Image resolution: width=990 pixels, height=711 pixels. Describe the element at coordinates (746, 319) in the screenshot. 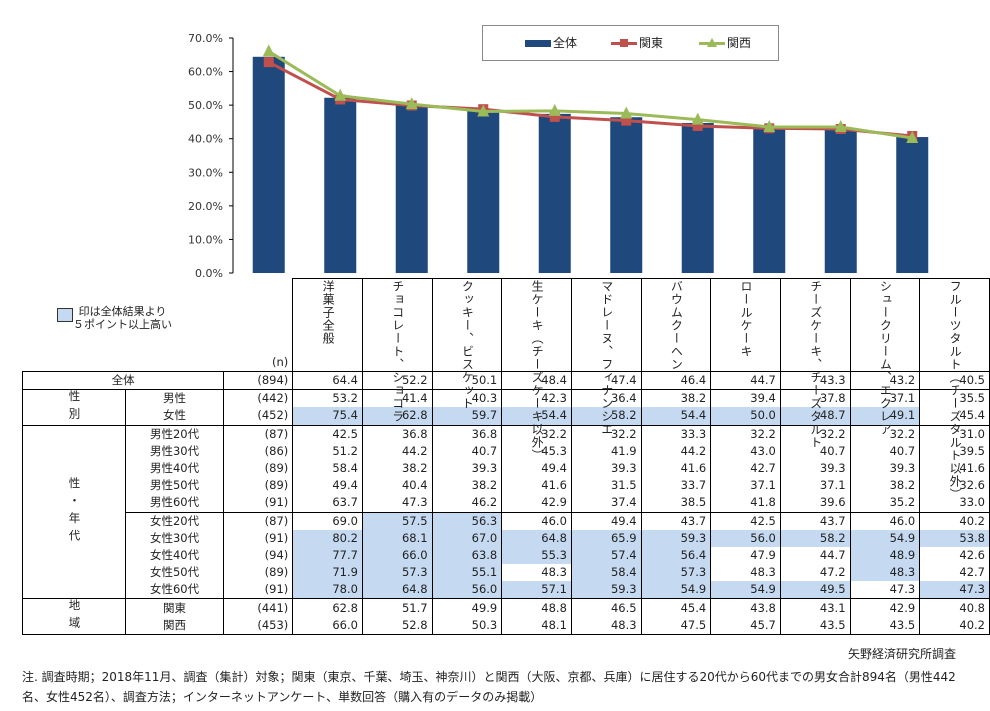

I see `category-label: ロールケーキ` at that location.